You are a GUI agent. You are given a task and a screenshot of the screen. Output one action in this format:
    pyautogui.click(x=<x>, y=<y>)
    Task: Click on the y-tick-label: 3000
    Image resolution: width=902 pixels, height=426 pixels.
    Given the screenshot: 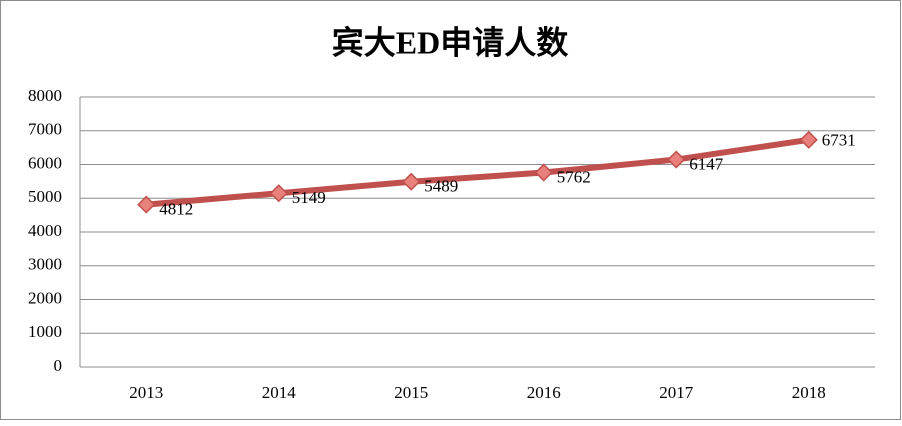 What is the action you would take?
    pyautogui.click(x=45, y=264)
    